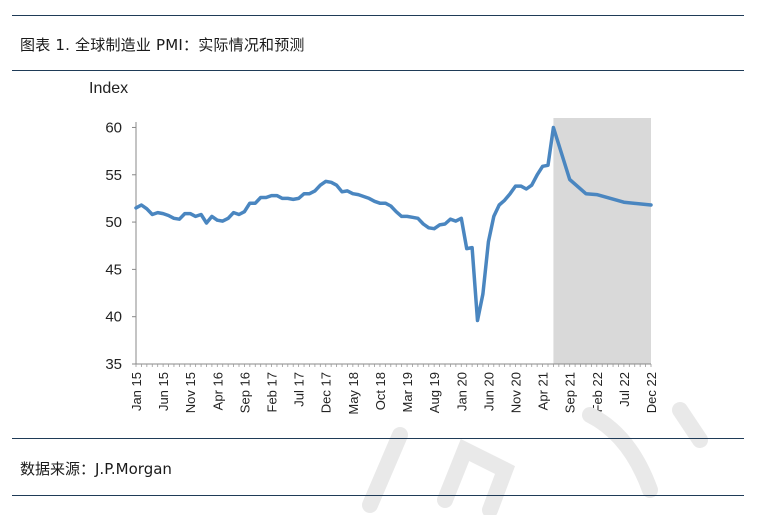 The width and height of the screenshot is (760, 515). Describe the element at coordinates (113, 222) in the screenshot. I see `y-tick-label: 50` at that location.